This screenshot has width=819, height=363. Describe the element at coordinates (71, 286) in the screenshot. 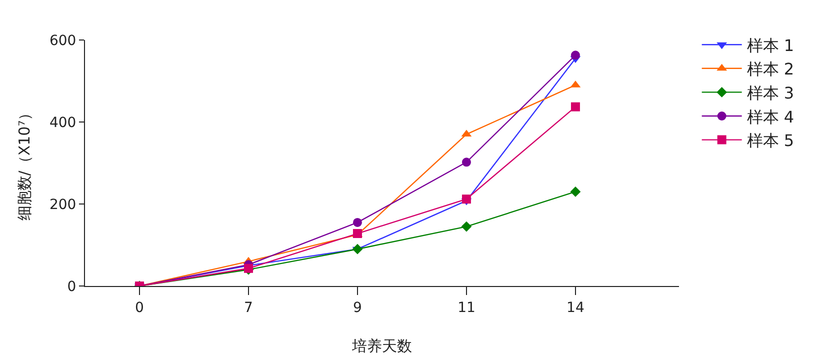

I see `y-tick-label: 0` at that location.